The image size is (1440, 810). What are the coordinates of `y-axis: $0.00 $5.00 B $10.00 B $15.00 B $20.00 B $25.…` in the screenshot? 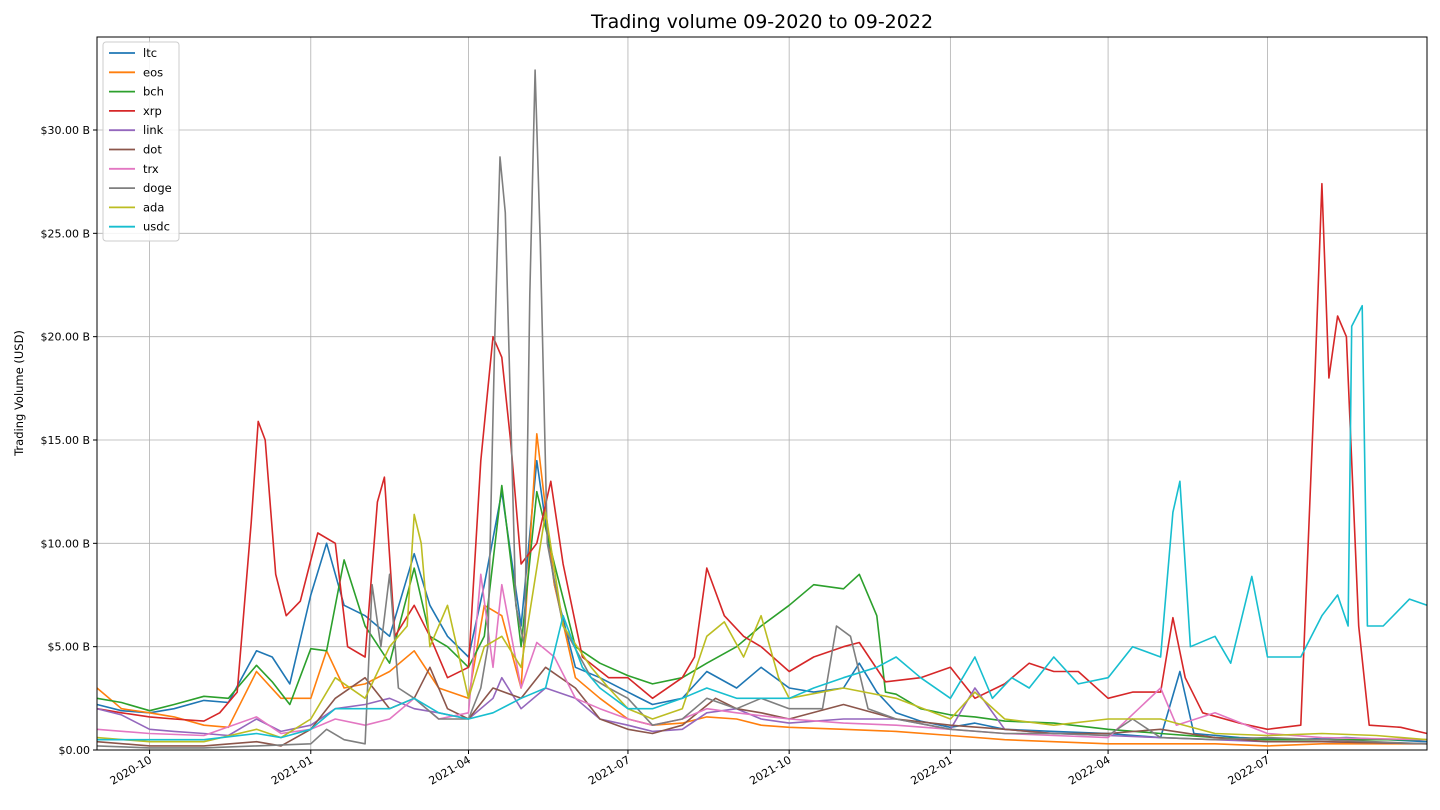 It's located at (68, 440).